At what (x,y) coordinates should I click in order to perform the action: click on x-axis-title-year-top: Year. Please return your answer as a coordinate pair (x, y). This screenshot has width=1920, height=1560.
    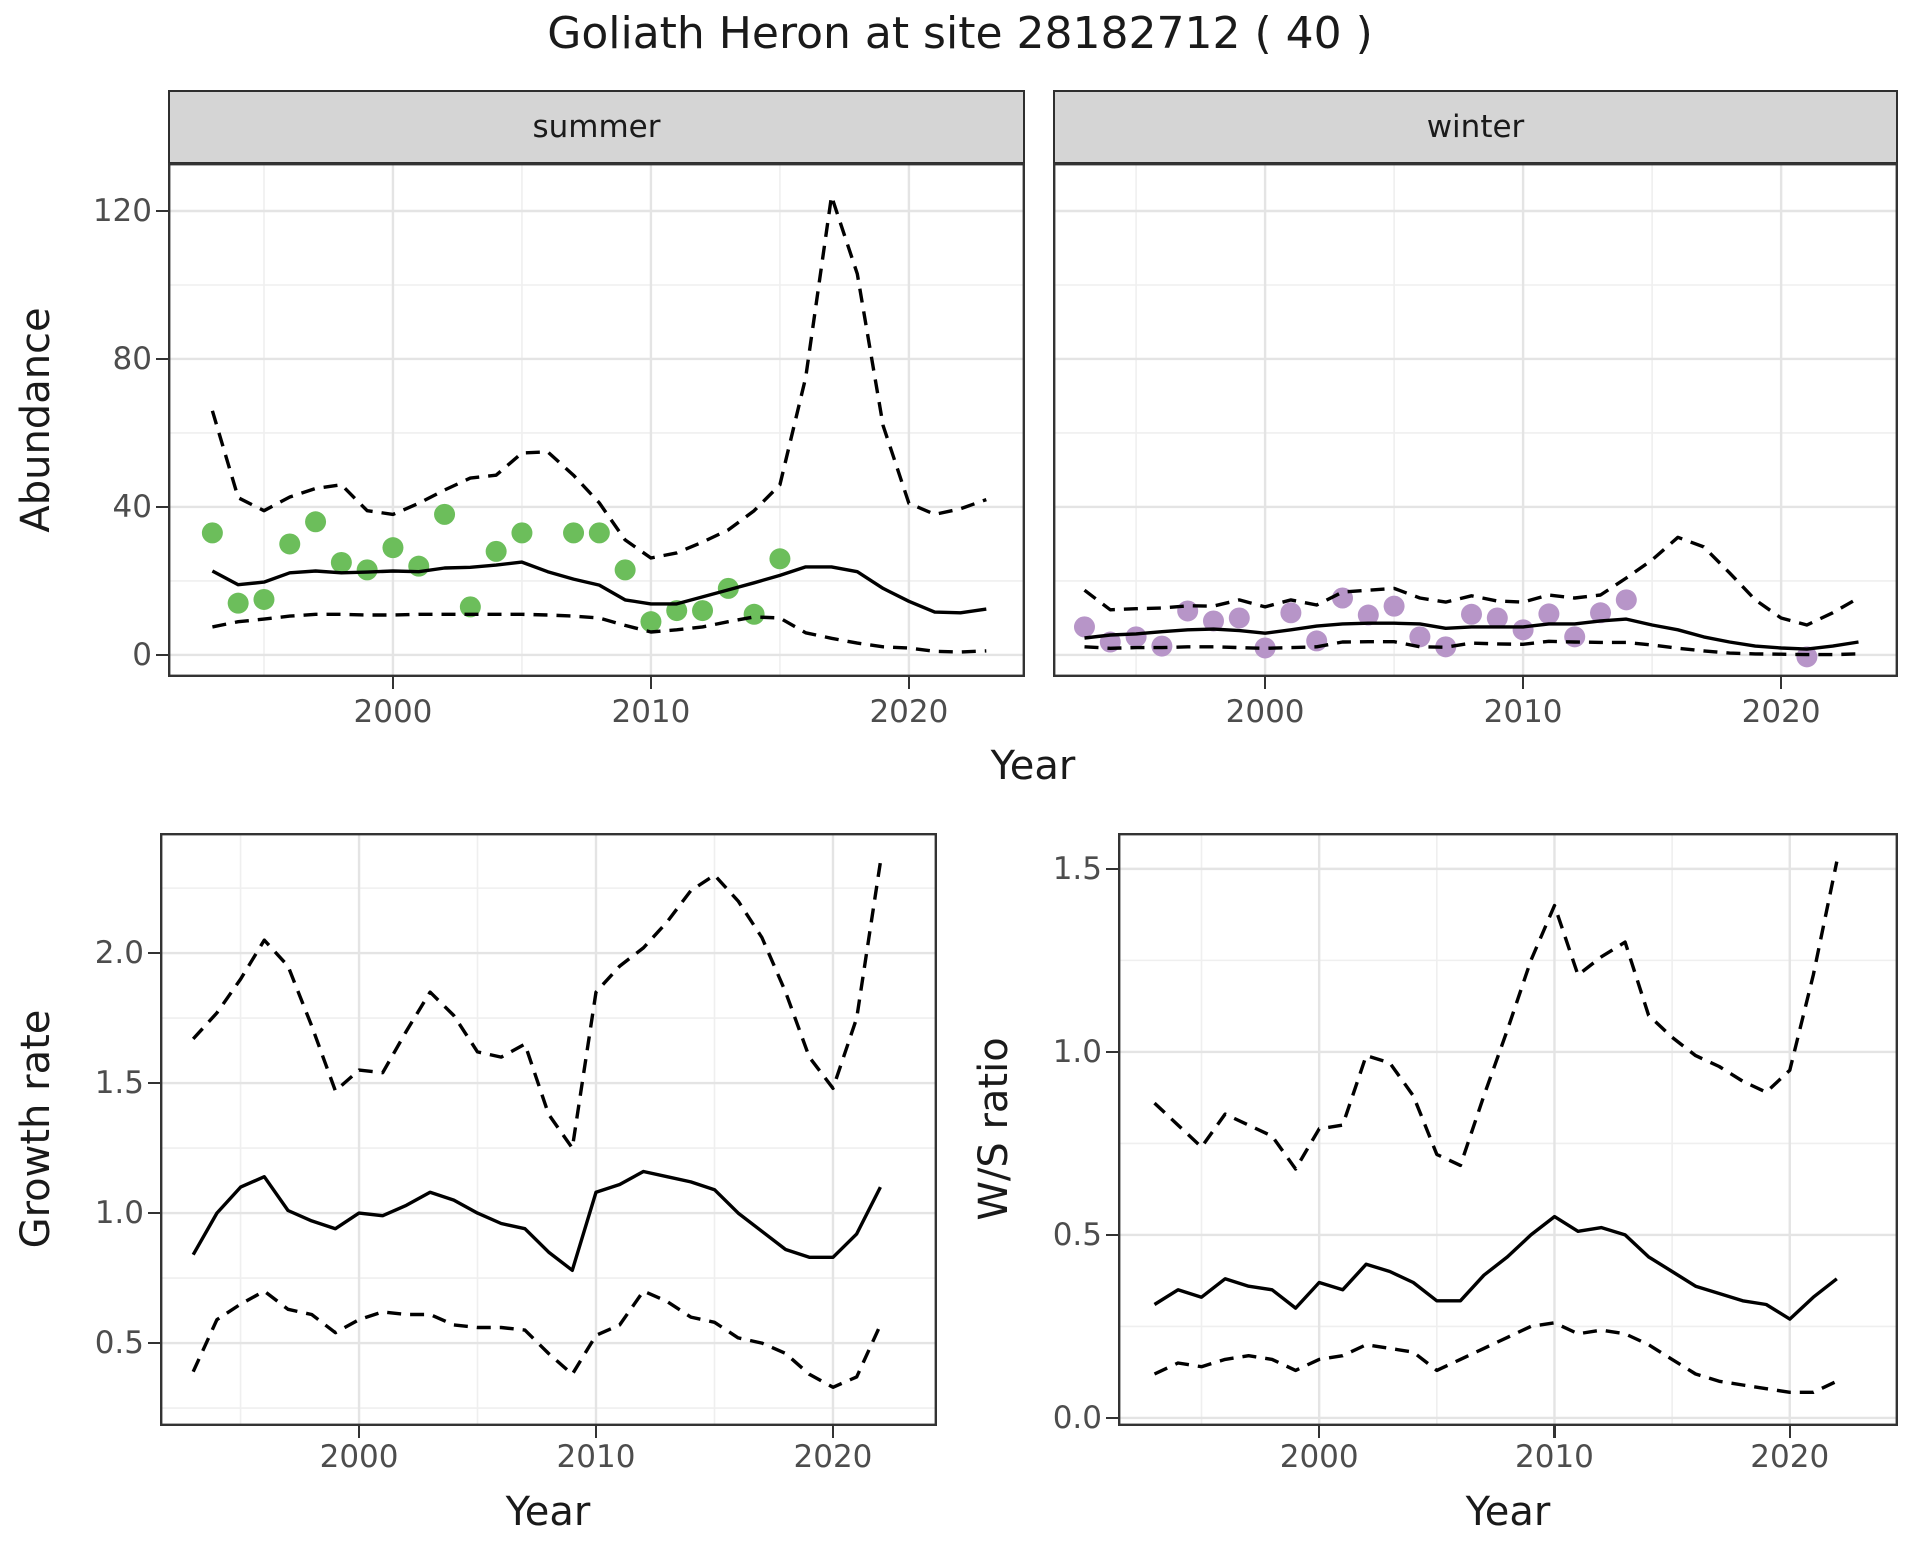
    Looking at the image, I should click on (1033, 766).